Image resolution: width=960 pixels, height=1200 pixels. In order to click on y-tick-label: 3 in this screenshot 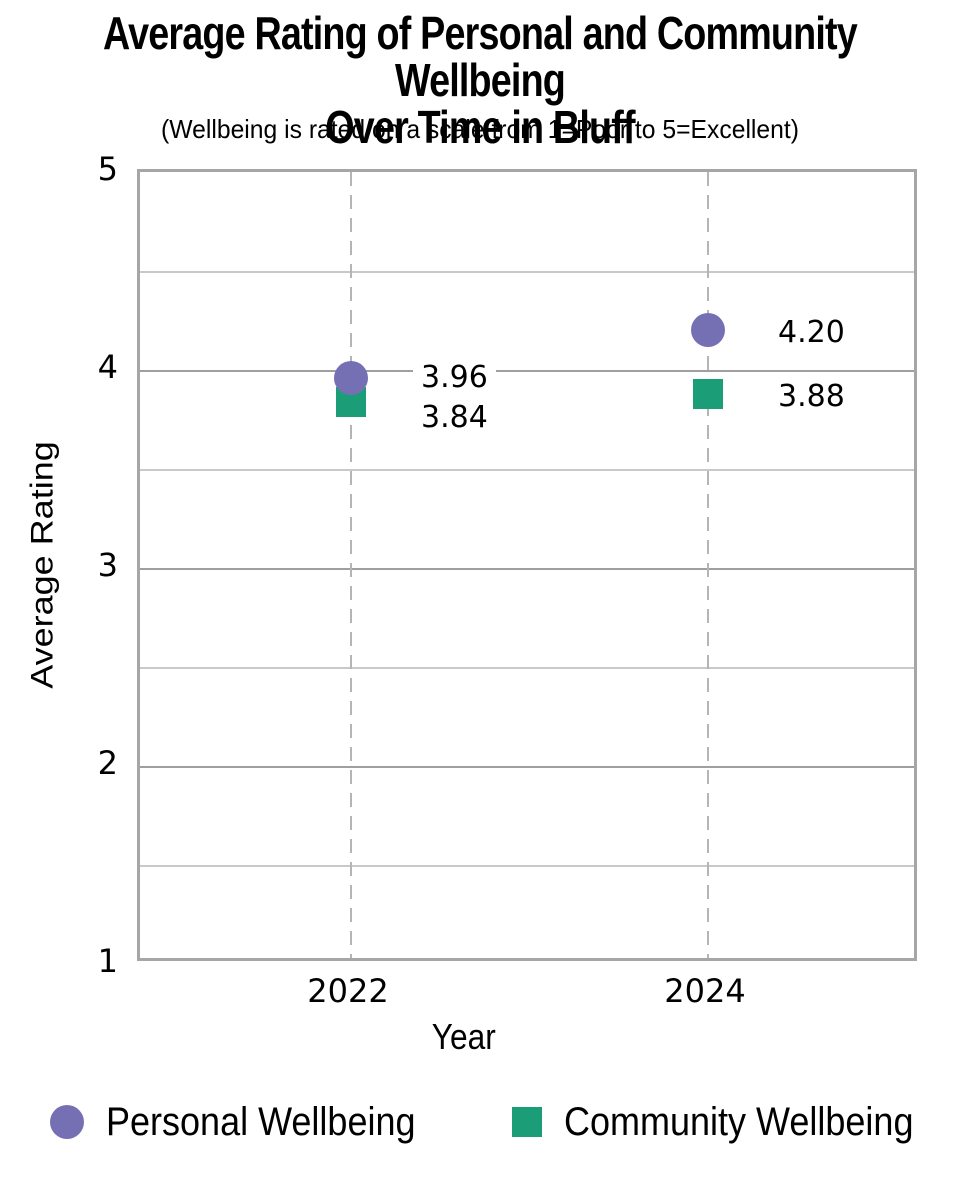, I will do `click(107, 565)`.